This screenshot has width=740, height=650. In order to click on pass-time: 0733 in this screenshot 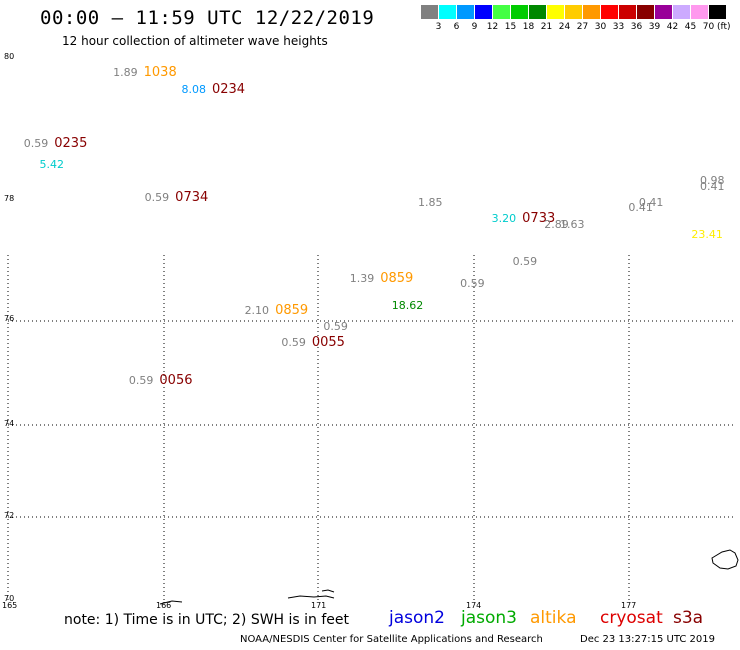, I will do `click(539, 219)`.